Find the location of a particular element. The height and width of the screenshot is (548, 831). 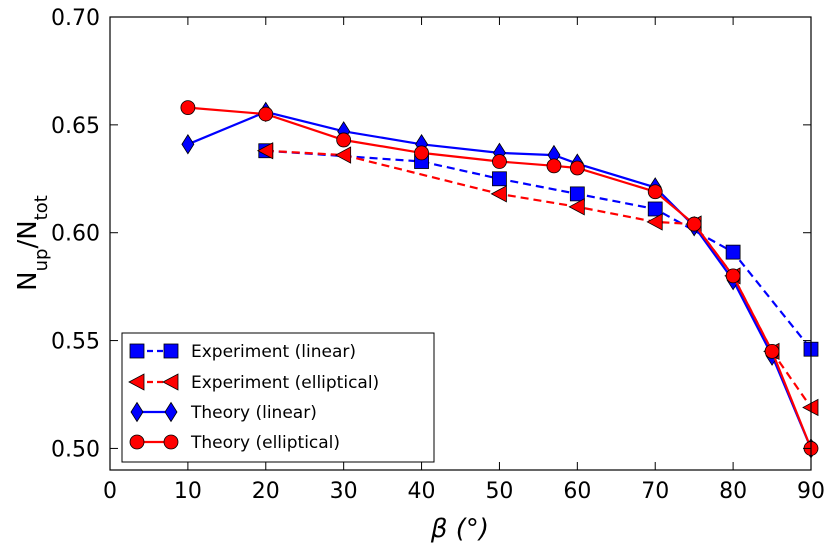

x-tick-label: 50 is located at coordinates (499, 491).